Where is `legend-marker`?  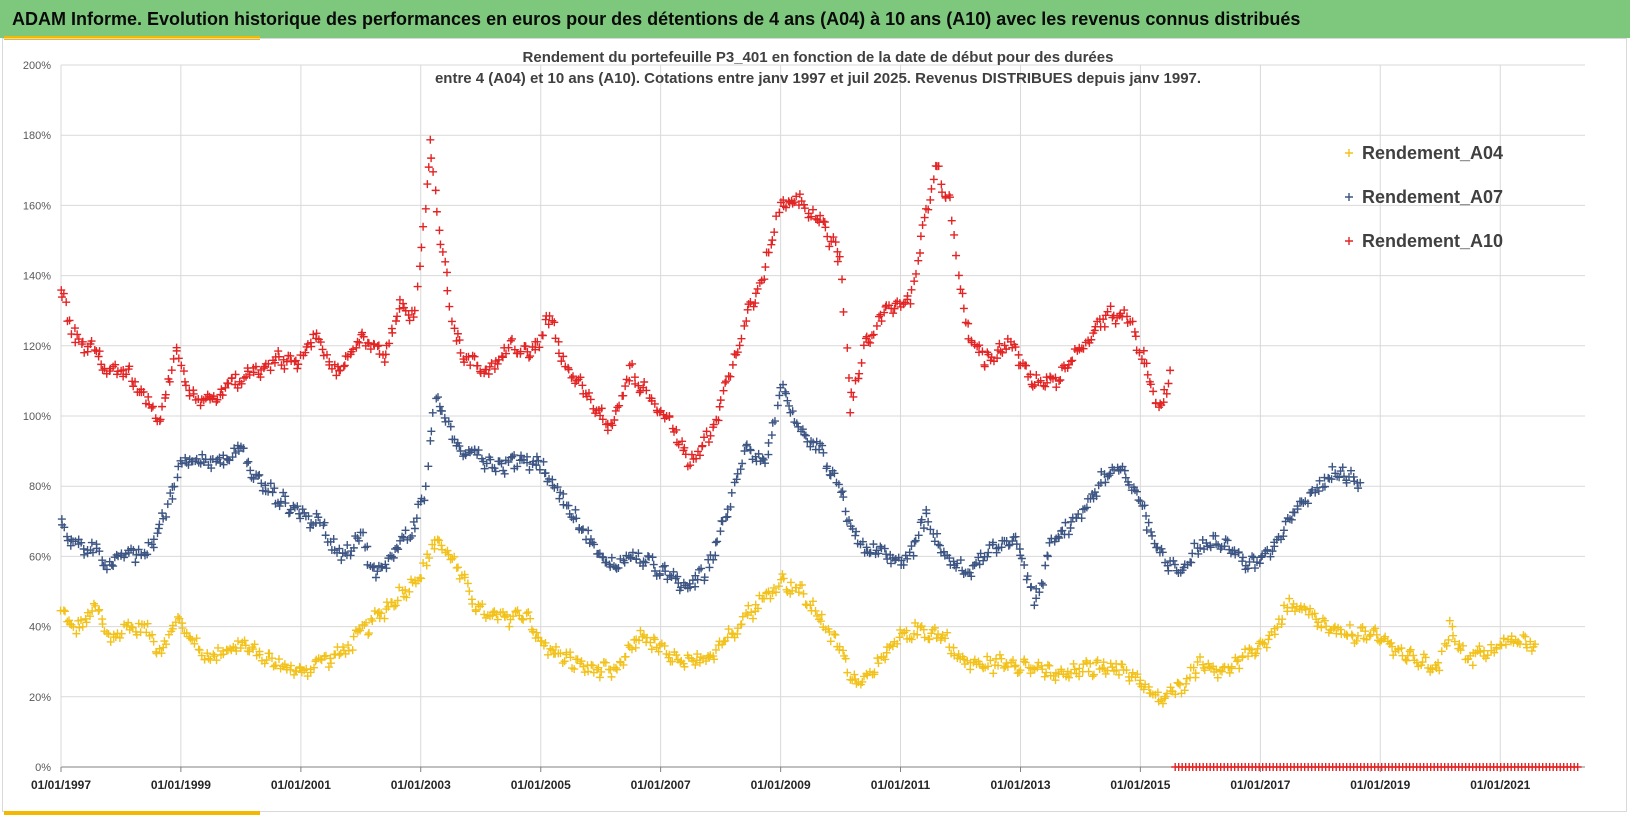
legend-marker is located at coordinates (1349, 153).